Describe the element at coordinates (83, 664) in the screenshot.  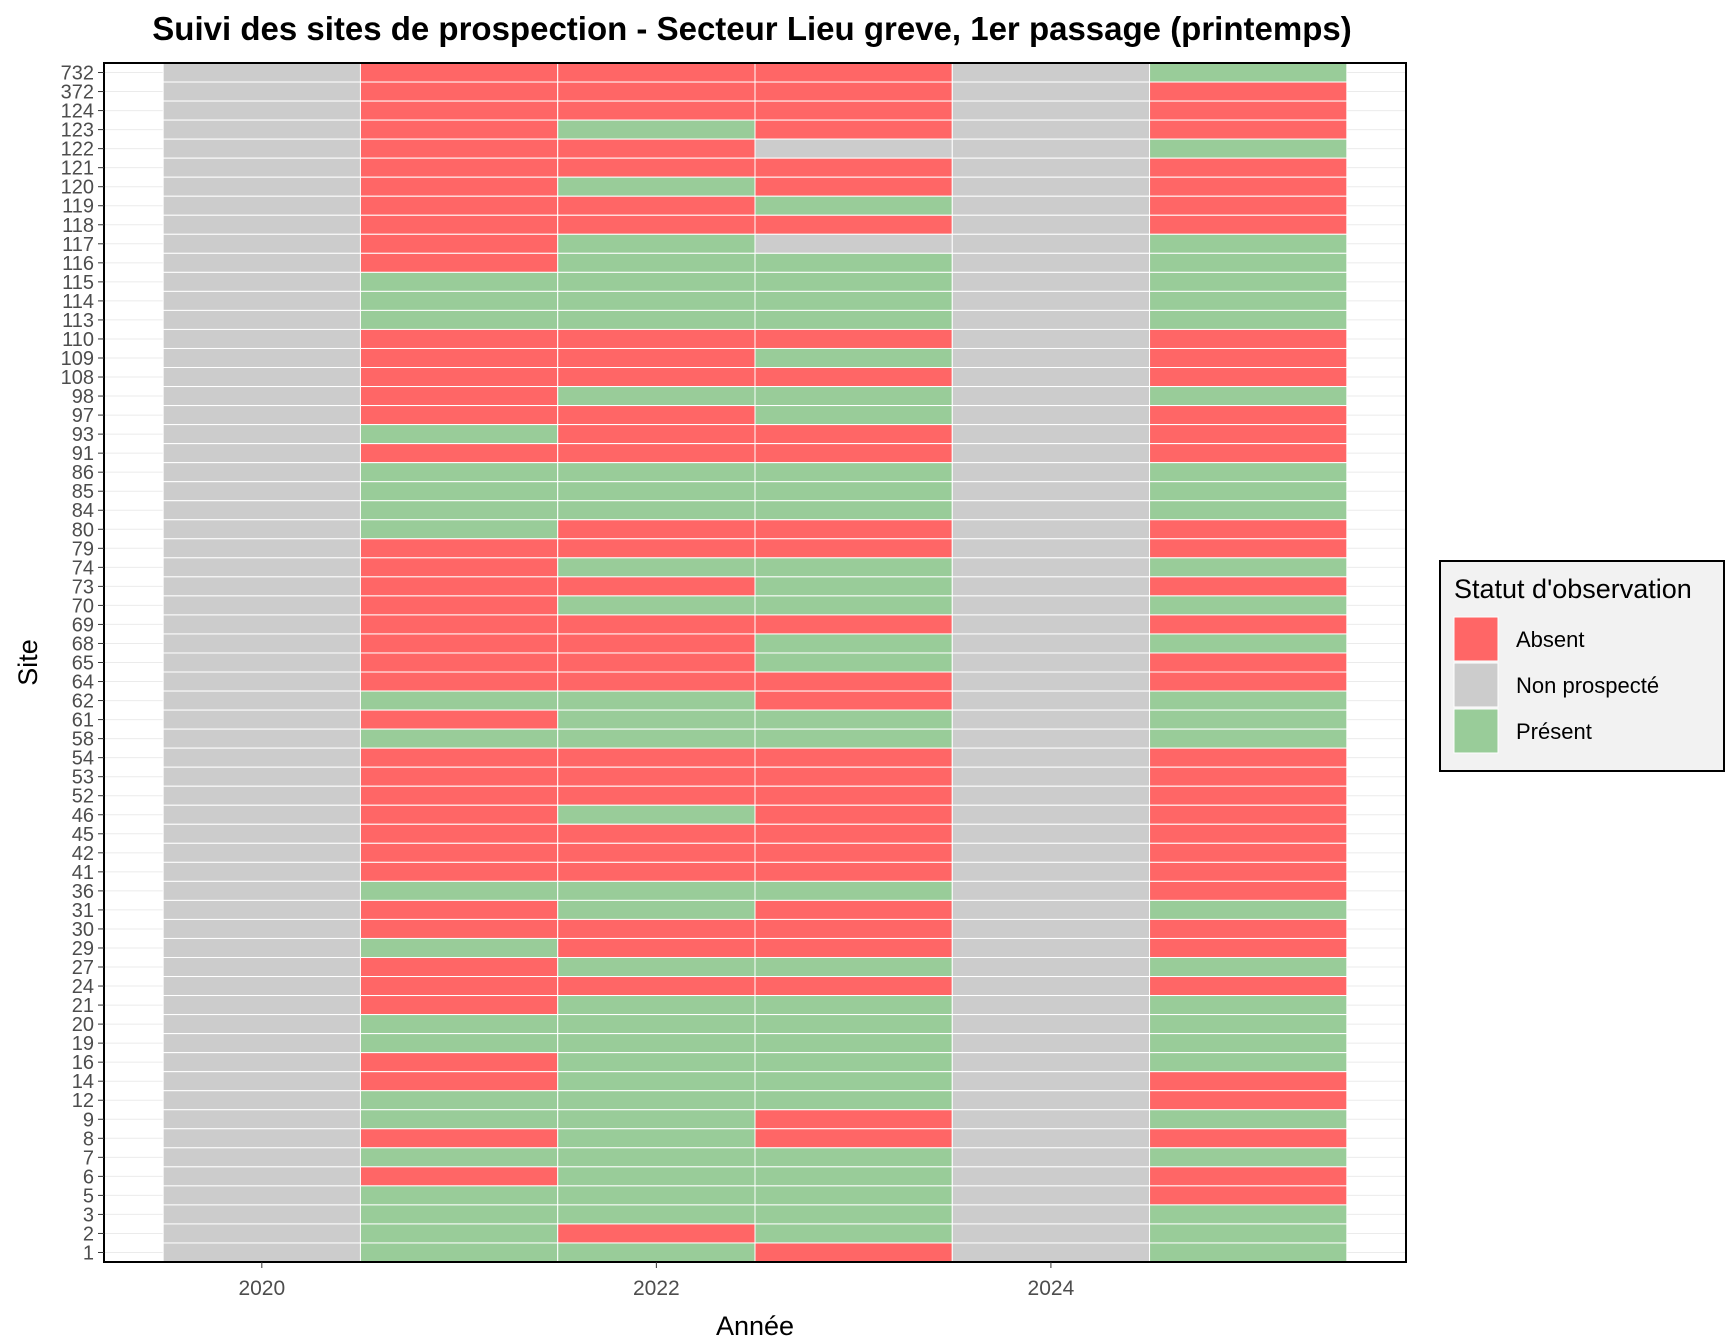
I see `y-tick-label: 65` at that location.